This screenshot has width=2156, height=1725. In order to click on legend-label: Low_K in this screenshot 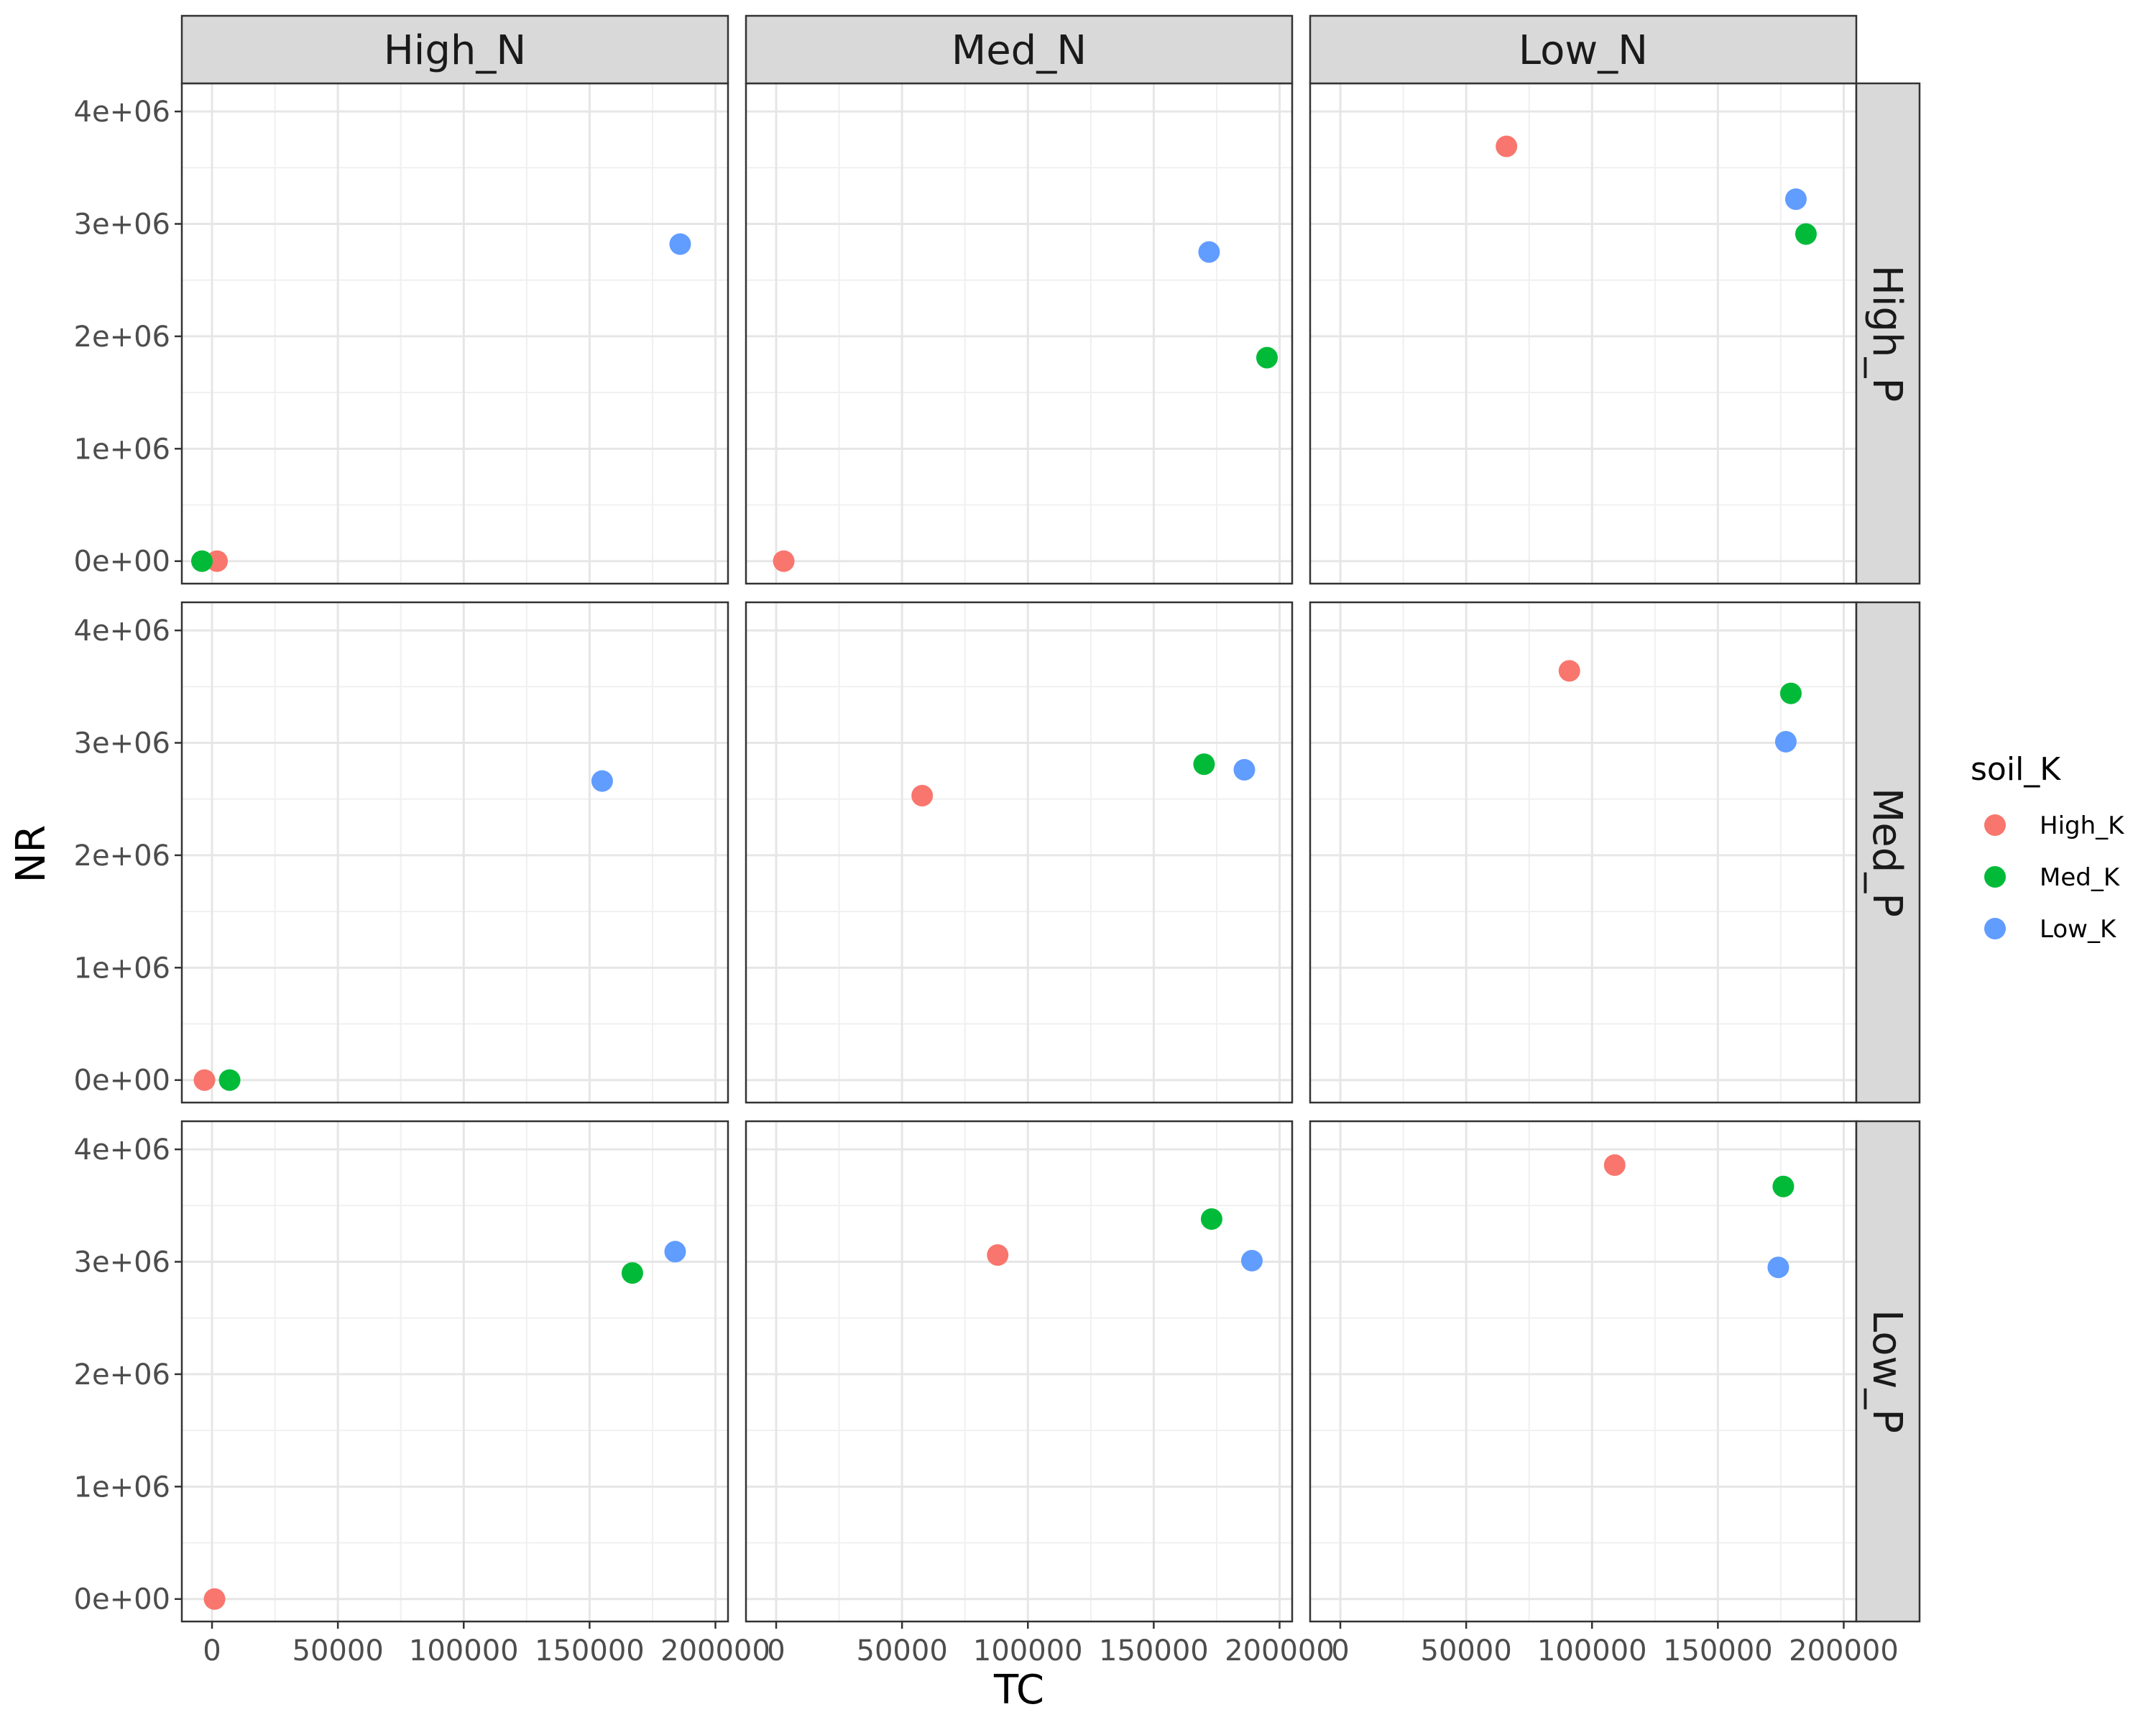, I will do `click(2078, 929)`.